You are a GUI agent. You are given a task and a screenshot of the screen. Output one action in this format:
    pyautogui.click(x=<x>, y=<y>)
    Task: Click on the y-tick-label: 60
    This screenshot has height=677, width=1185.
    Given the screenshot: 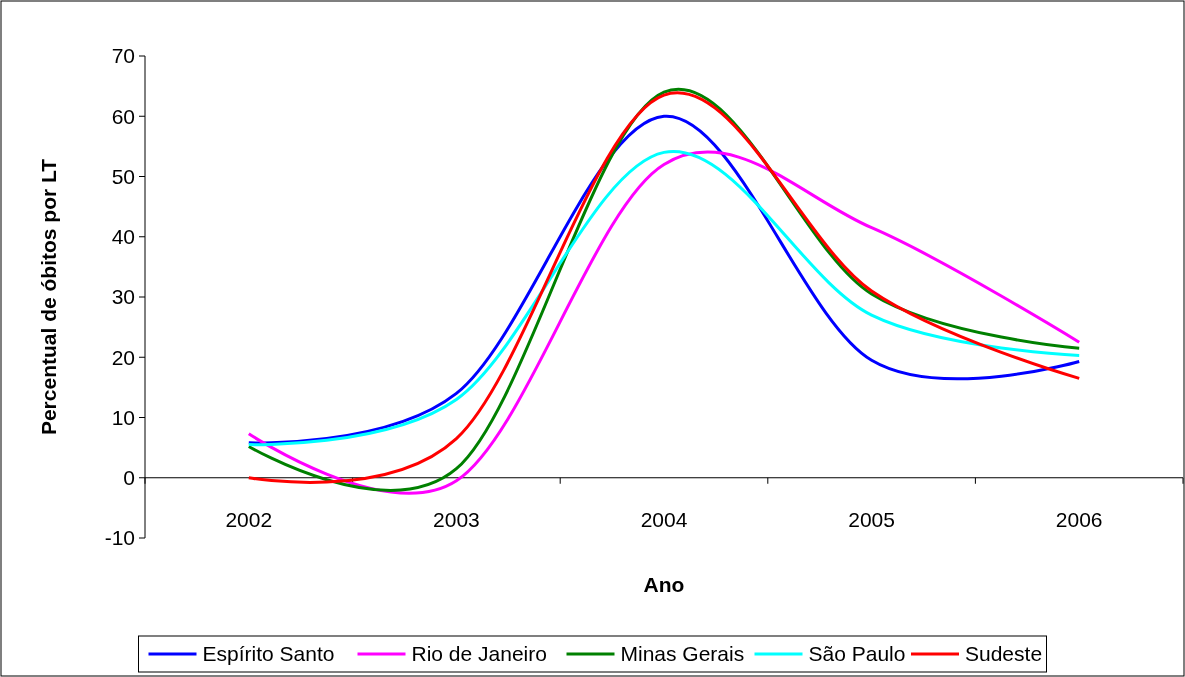 What is the action you would take?
    pyautogui.click(x=123, y=116)
    